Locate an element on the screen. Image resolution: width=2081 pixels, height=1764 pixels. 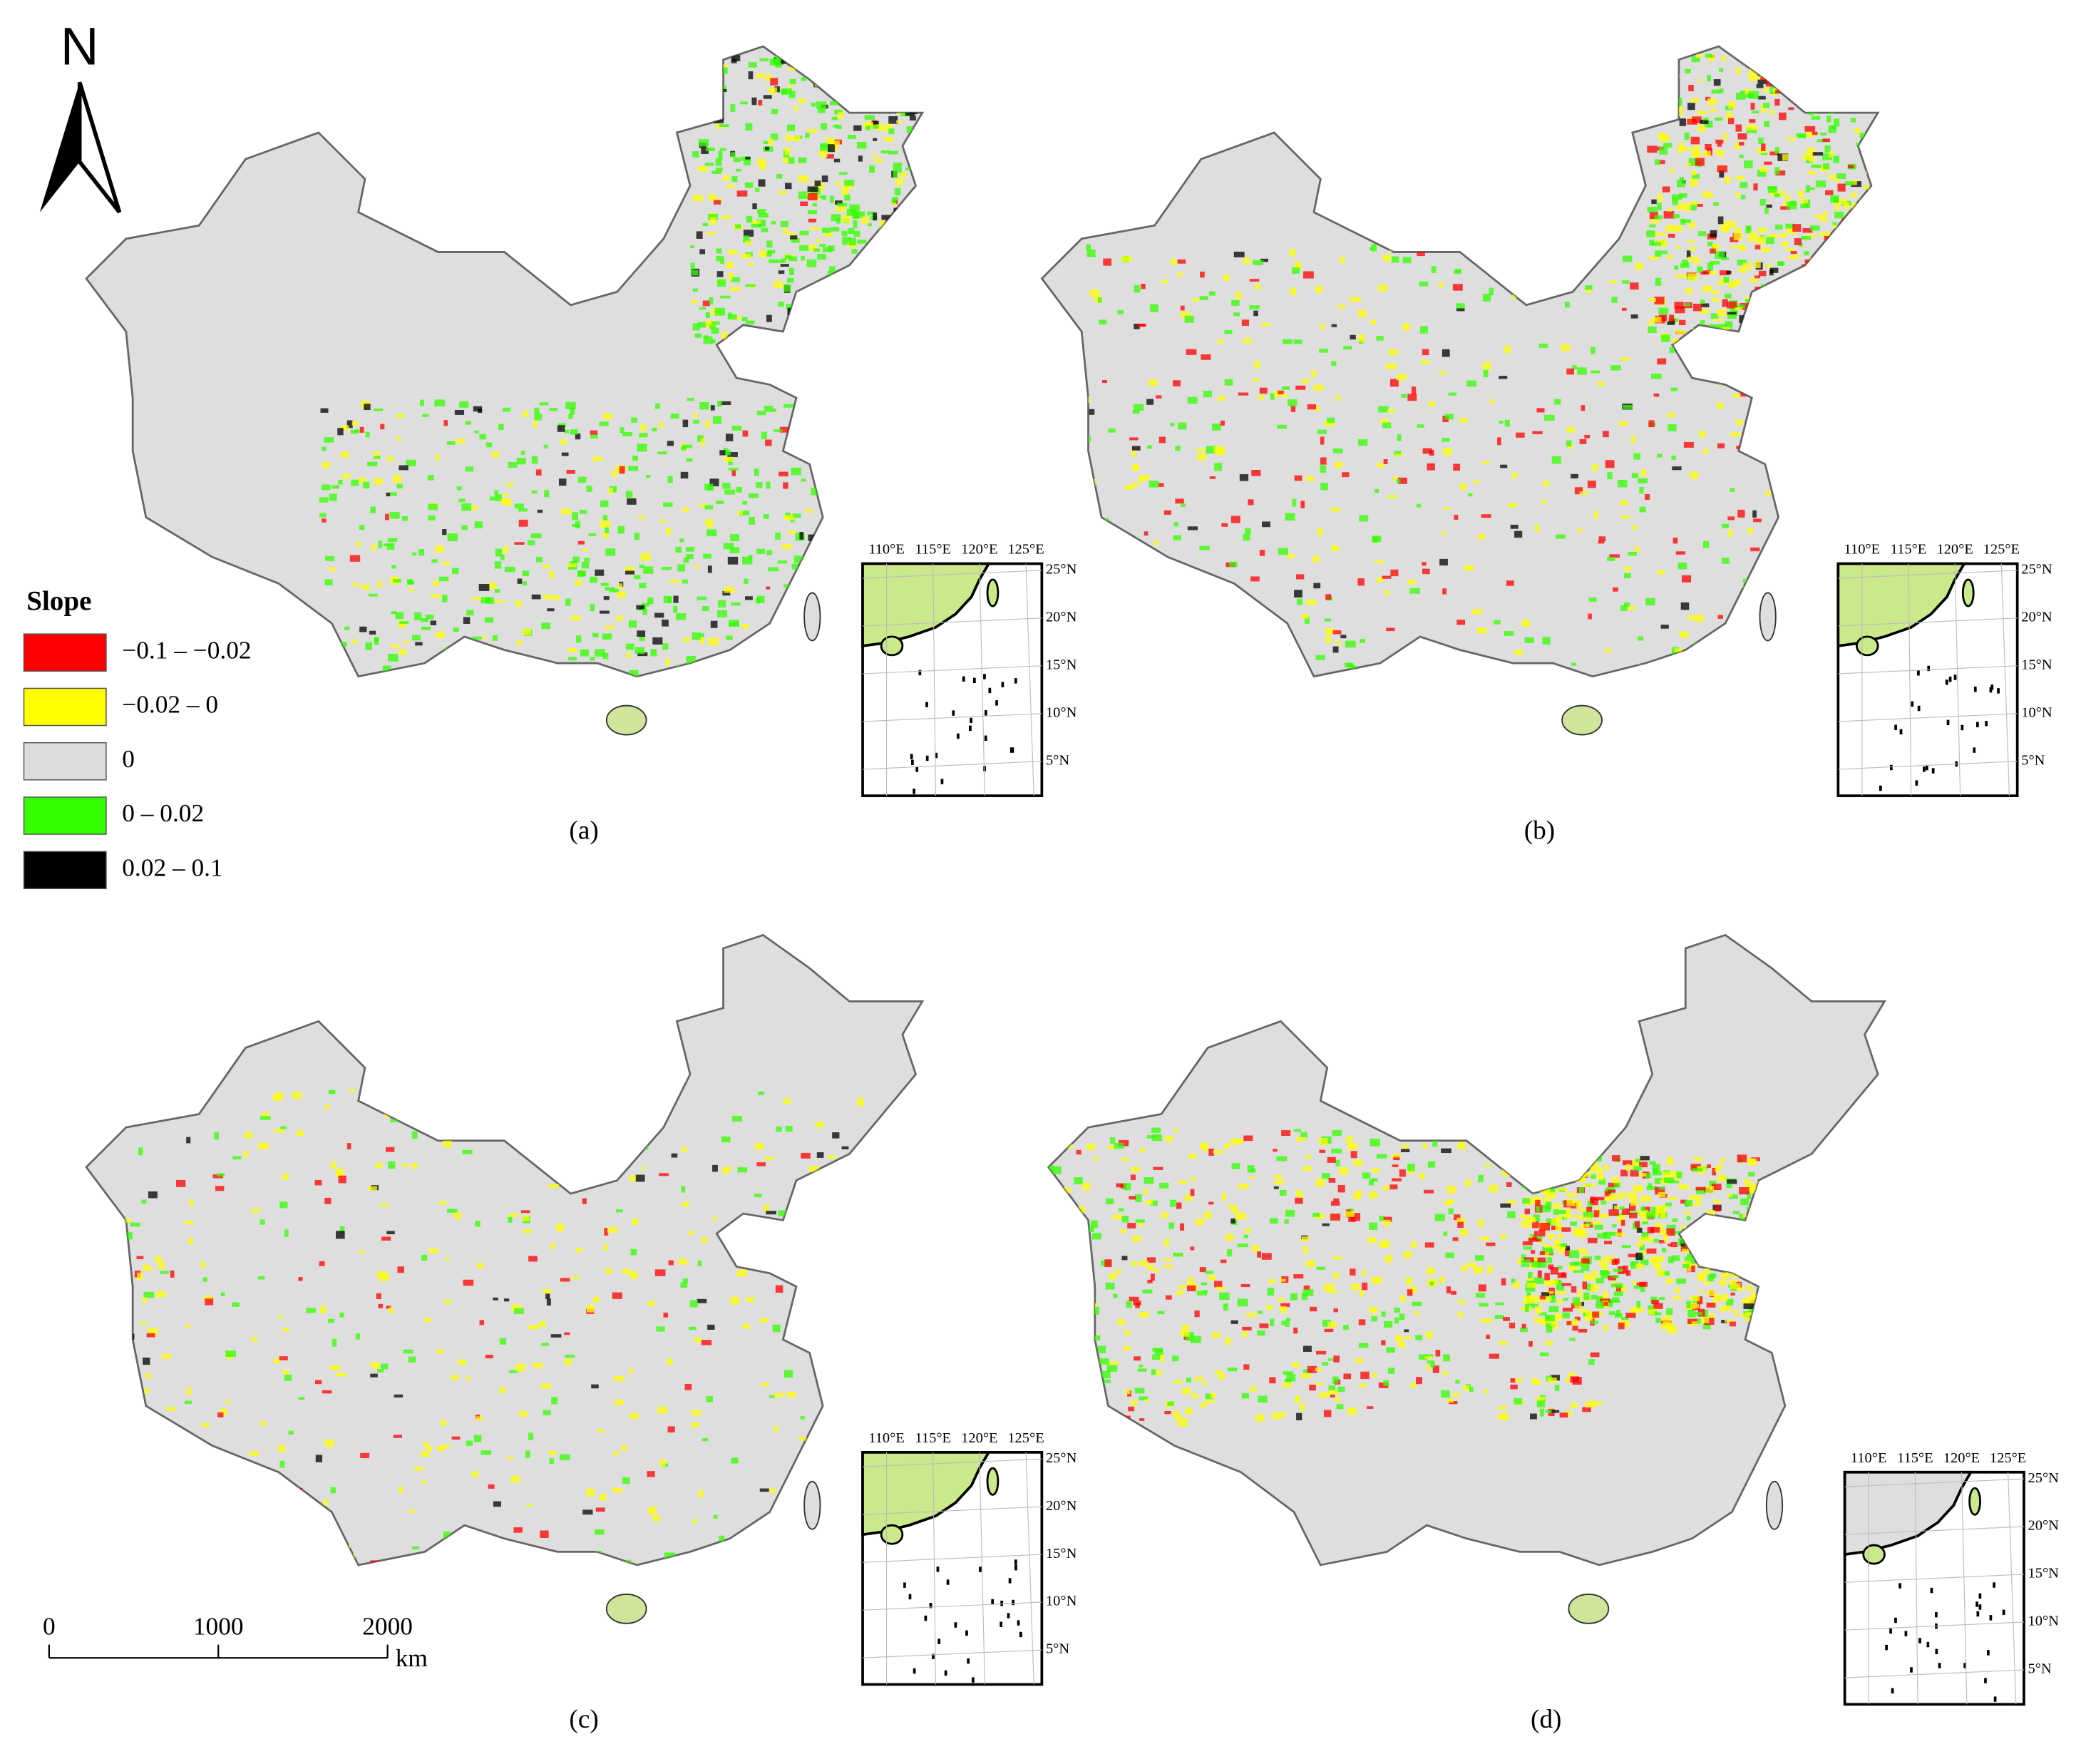
inset-island is located at coordinates (917, 769).